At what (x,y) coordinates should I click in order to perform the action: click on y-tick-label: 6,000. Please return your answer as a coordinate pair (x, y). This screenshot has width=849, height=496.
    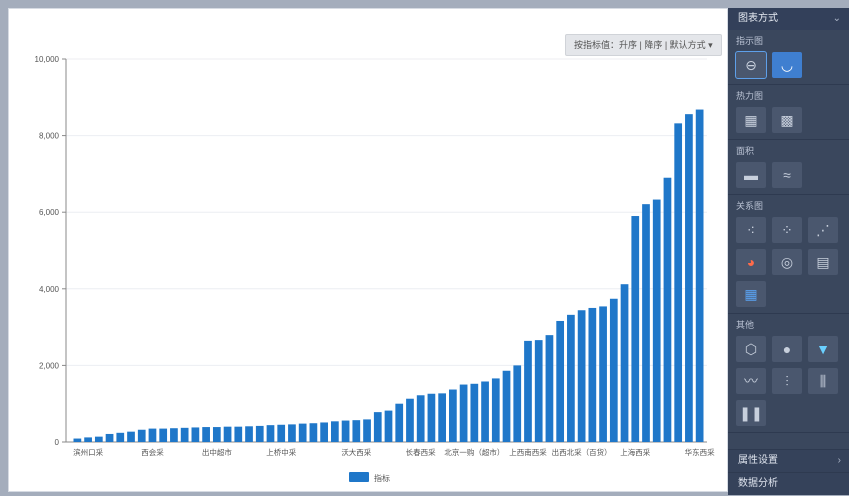
    Looking at the image, I should click on (49, 212).